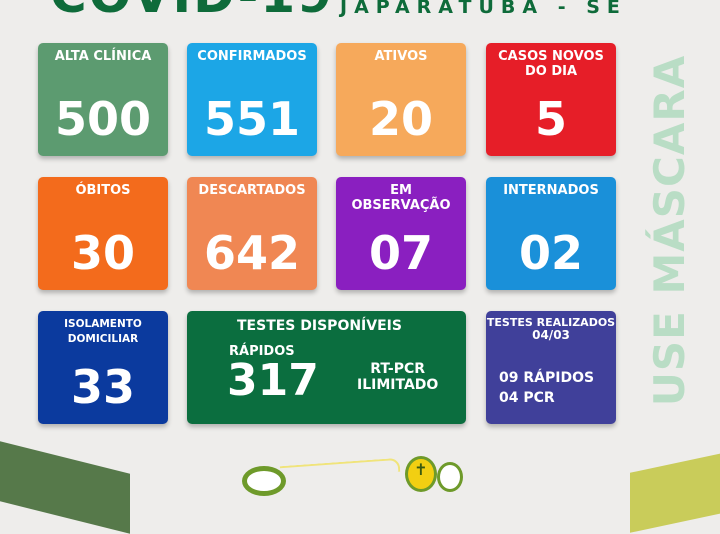 The width and height of the screenshot is (720, 534). What do you see at coordinates (547, 378) in the screenshot?
I see `realizados-rapidos: 09 RÁPIDOS` at bounding box center [547, 378].